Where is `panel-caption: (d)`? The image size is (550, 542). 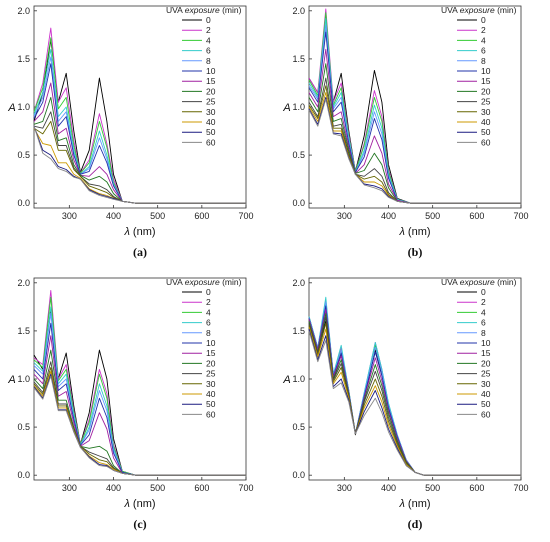
panel-caption: (d) is located at coordinates (415, 524).